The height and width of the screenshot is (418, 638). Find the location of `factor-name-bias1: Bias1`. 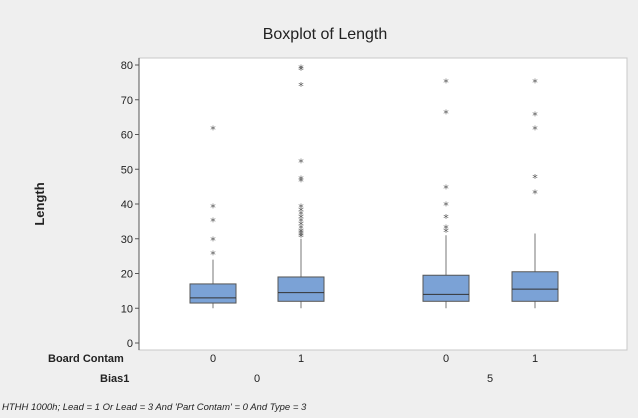

factor-name-bias1: Bias1 is located at coordinates (114, 379).